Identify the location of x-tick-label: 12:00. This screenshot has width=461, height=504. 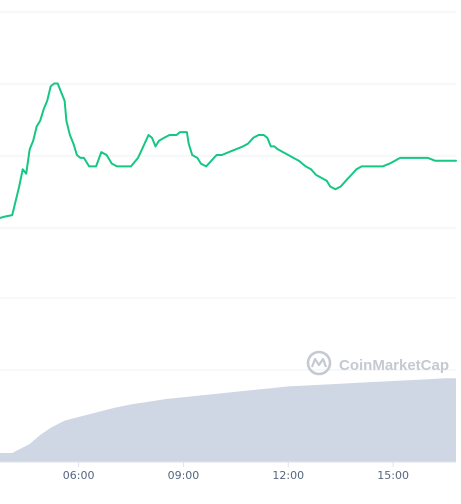
(288, 475).